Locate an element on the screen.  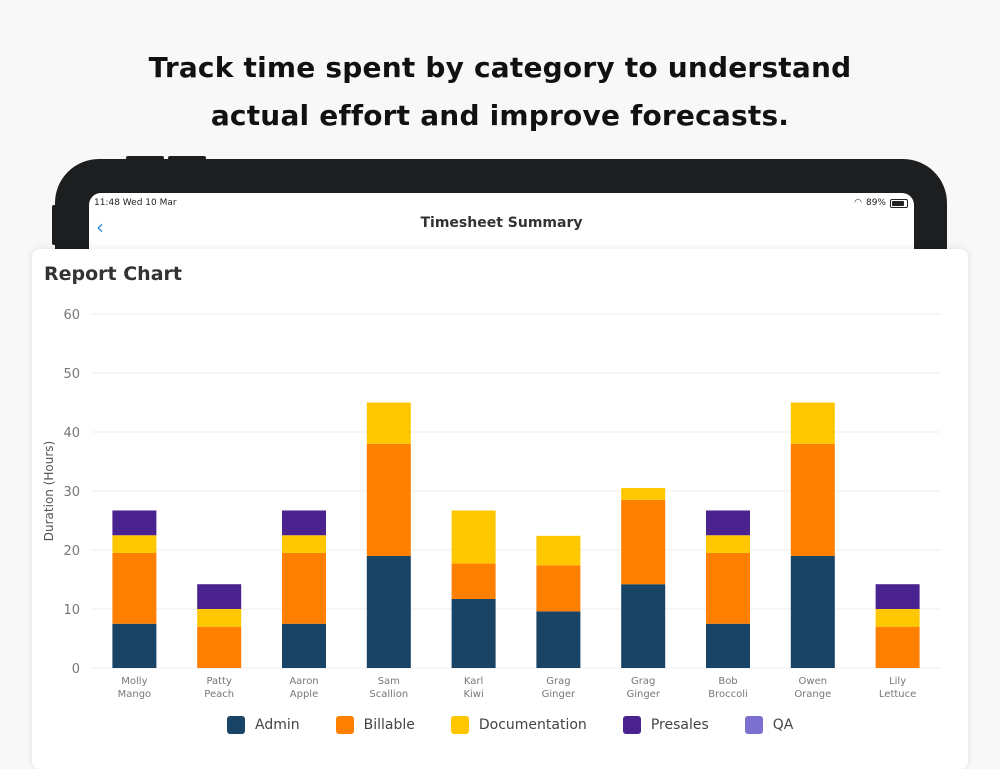
x-tick-label: Peach is located at coordinates (219, 694).